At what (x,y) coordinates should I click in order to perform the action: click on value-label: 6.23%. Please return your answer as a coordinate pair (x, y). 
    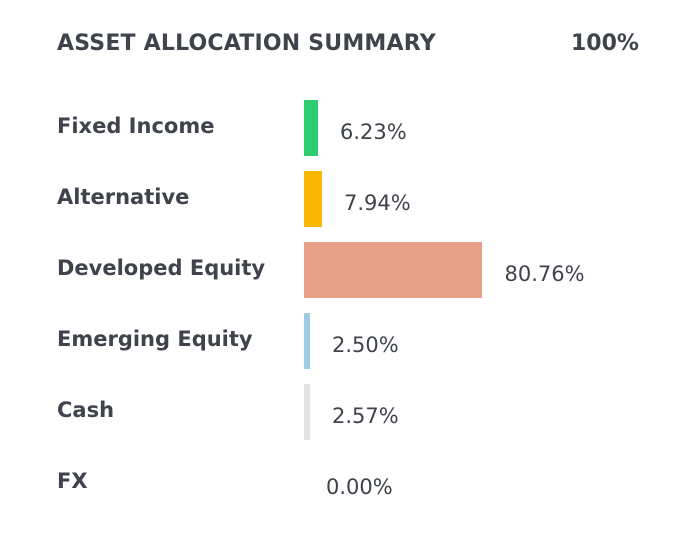
    Looking at the image, I should click on (373, 132).